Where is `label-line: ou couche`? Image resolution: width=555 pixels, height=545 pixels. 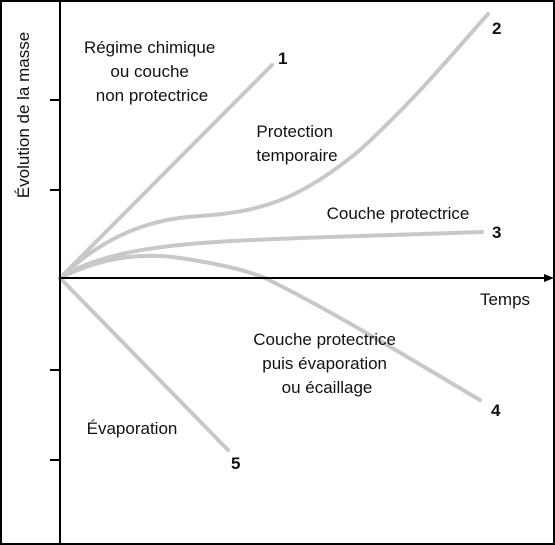 label-line: ou couche is located at coordinates (149, 71).